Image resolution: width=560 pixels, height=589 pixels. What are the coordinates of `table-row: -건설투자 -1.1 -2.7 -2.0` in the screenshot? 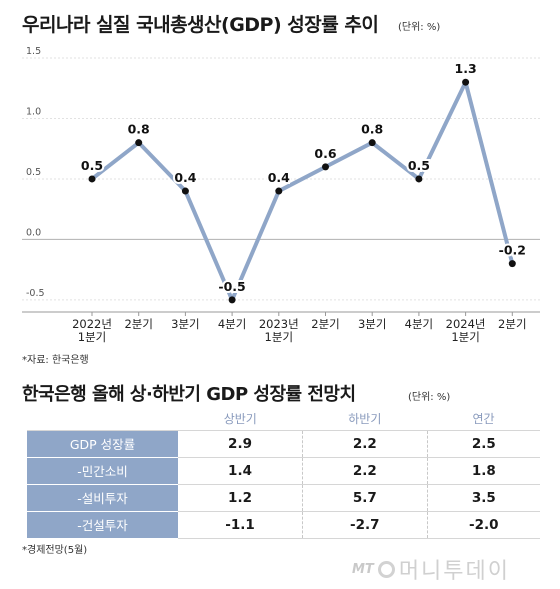 It's located at (283, 525).